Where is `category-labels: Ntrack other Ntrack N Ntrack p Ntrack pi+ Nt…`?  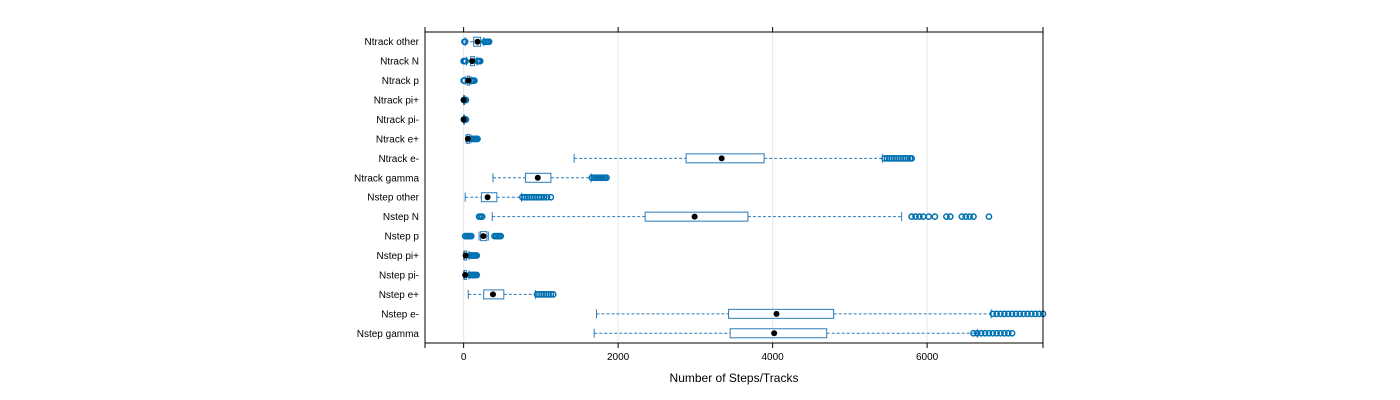
category-labels: Ntrack other Ntrack N Ntrack p Ntrack pi+ Nt… is located at coordinates (387, 188).